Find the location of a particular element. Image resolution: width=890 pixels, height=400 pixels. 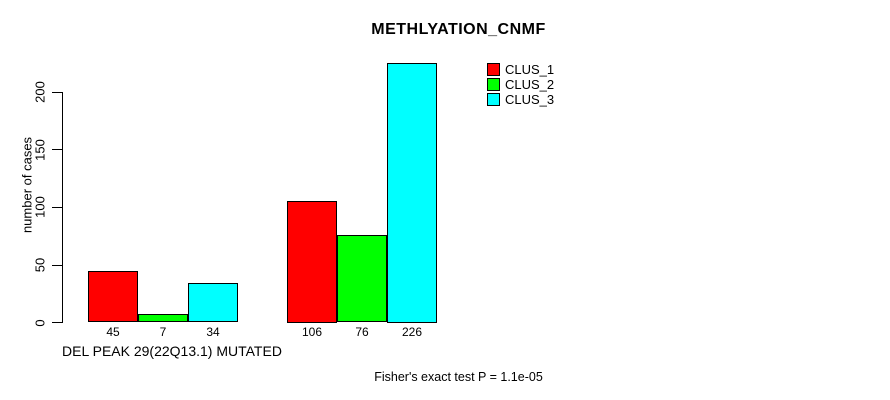

y-axis-tick-label: 50 is located at coordinates (40, 265).